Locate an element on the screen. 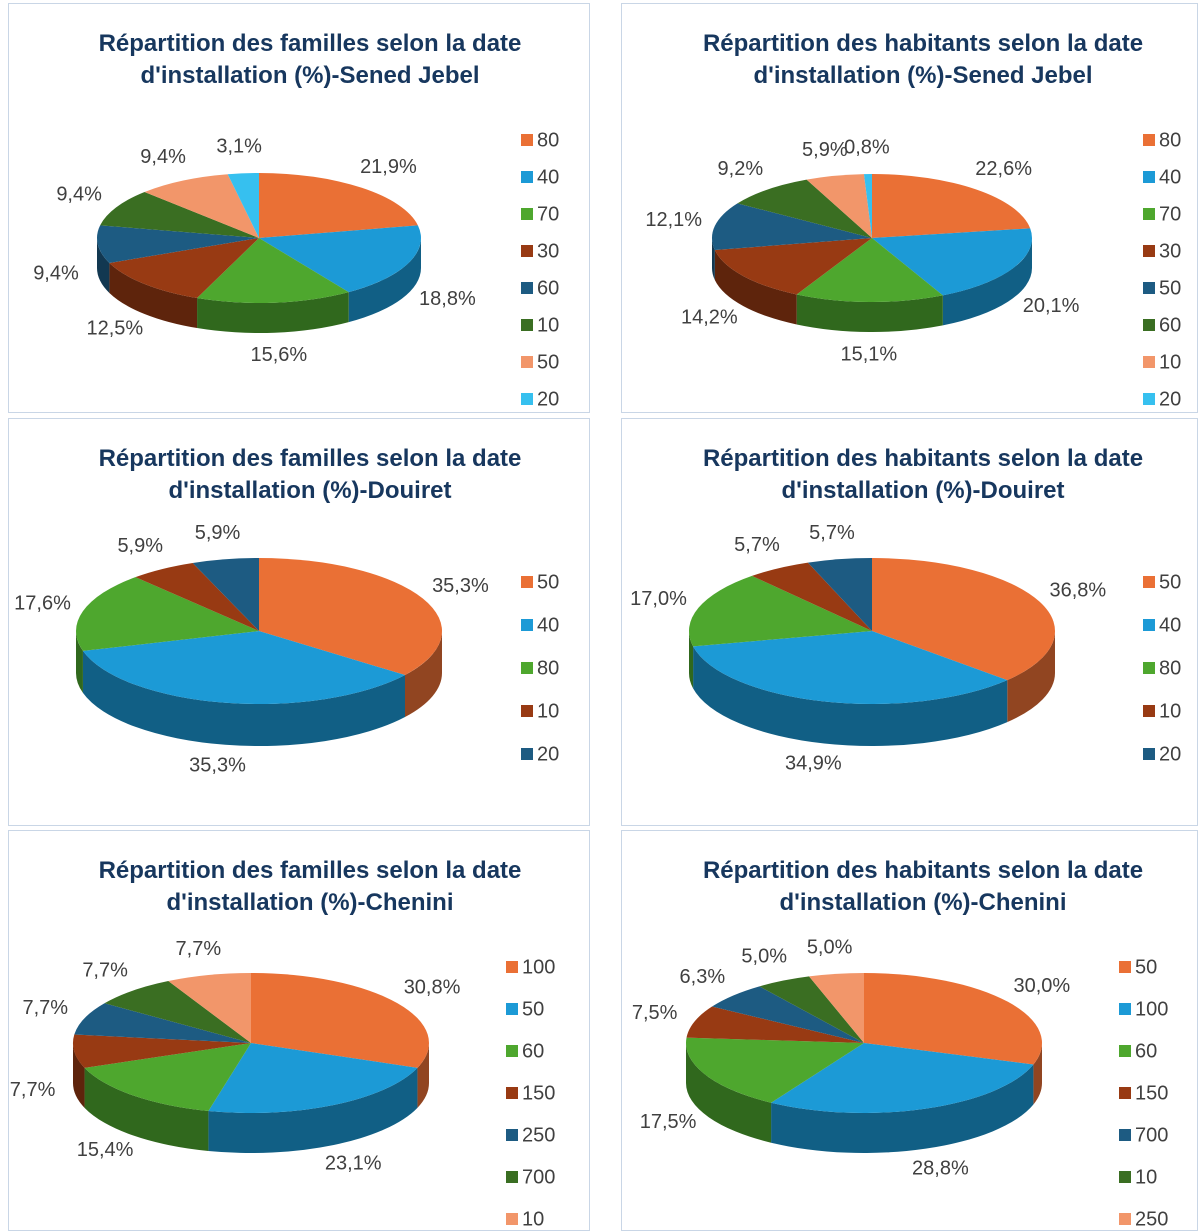 This screenshot has width=1198, height=1232. data-label: 14,2% is located at coordinates (709, 318).